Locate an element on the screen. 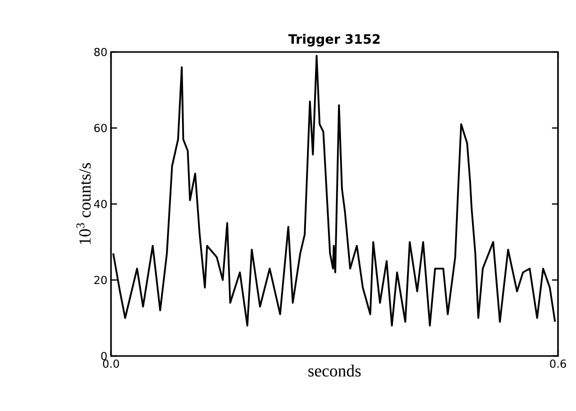 The height and width of the screenshot is (411, 576). y-tick-label: 20 is located at coordinates (100, 280).